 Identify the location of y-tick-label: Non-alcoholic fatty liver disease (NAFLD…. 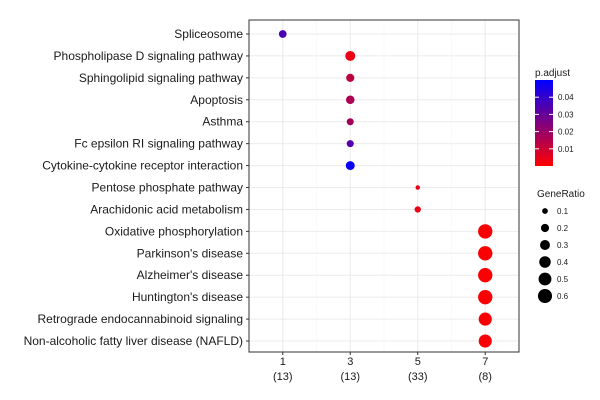
(133, 341).